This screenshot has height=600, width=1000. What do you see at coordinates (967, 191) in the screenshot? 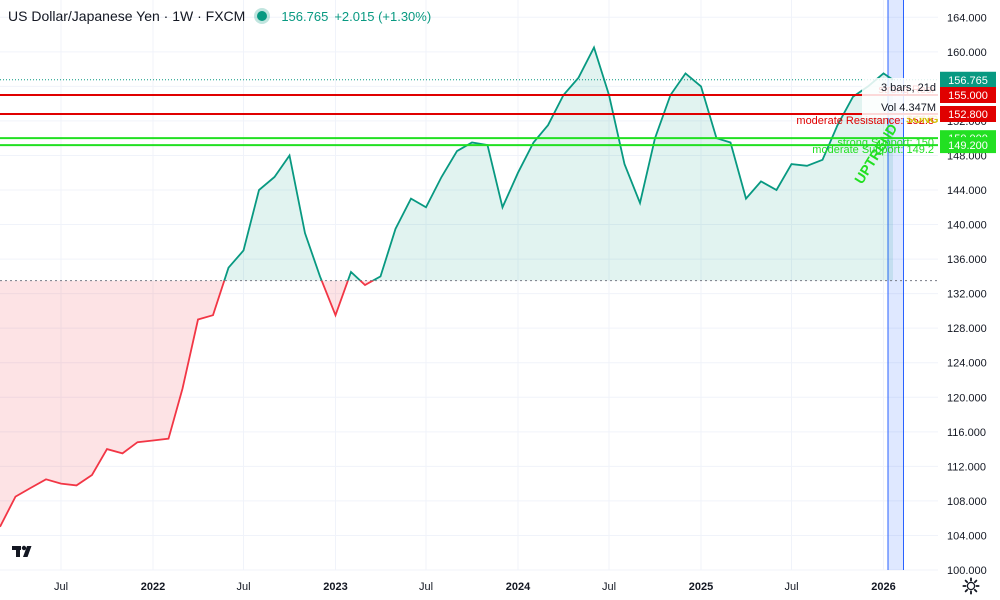
I see `y-tick-label: 144.000` at bounding box center [967, 191].